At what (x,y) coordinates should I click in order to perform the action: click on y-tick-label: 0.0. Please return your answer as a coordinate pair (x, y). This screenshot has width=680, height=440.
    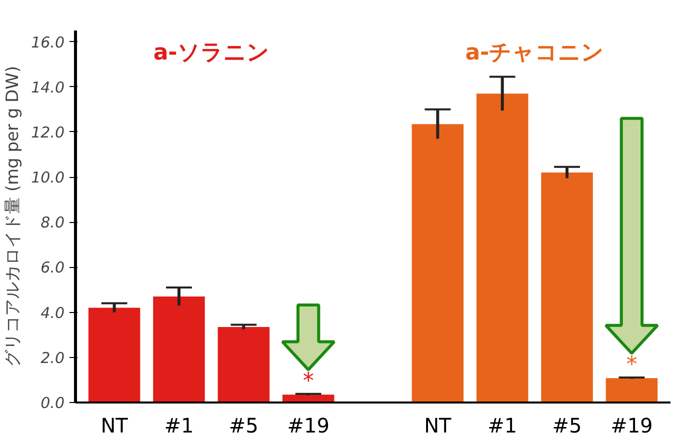
    Looking at the image, I should click on (52, 403).